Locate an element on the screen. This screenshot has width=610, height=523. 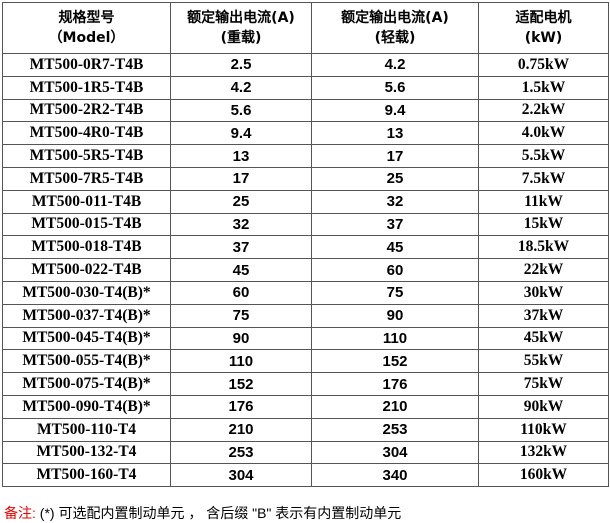
motor-power-cell: 11kW is located at coordinates (543, 201).